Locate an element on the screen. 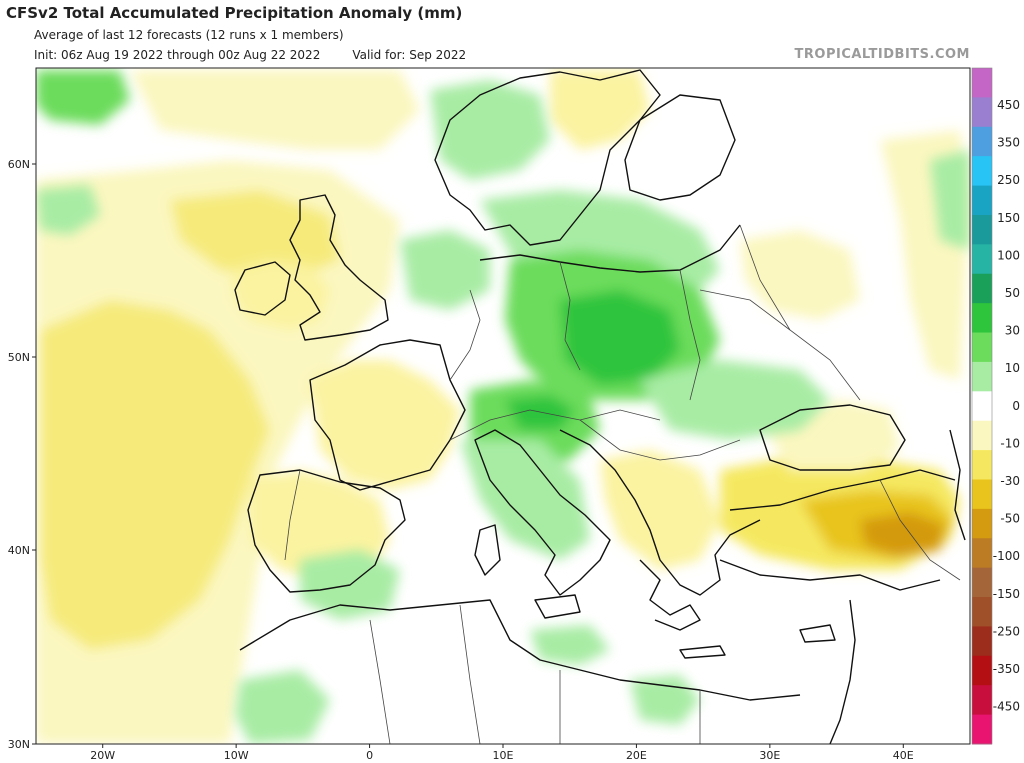 The height and width of the screenshot is (763, 1024). border-poland-east is located at coordinates (690, 335).